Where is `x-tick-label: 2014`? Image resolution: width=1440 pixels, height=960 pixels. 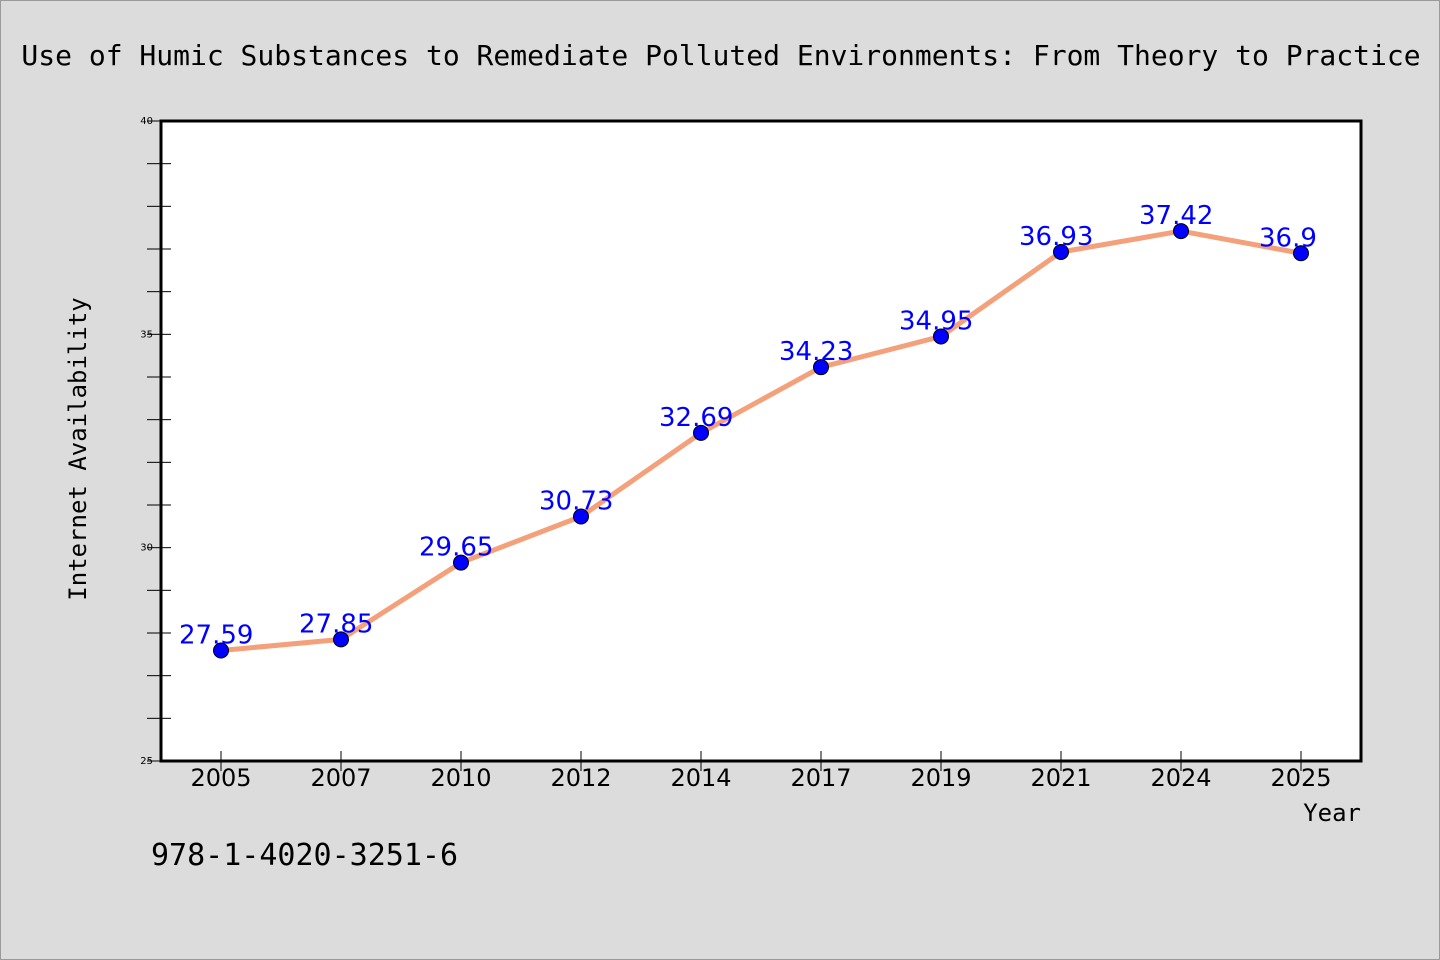 x-tick-label: 2014 is located at coordinates (700, 778).